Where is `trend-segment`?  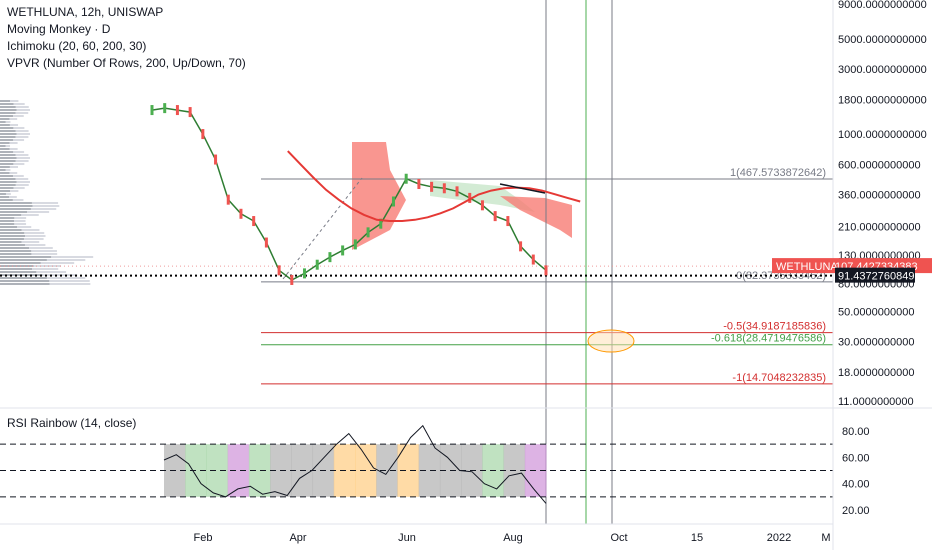 trend-segment is located at coordinates (522, 188).